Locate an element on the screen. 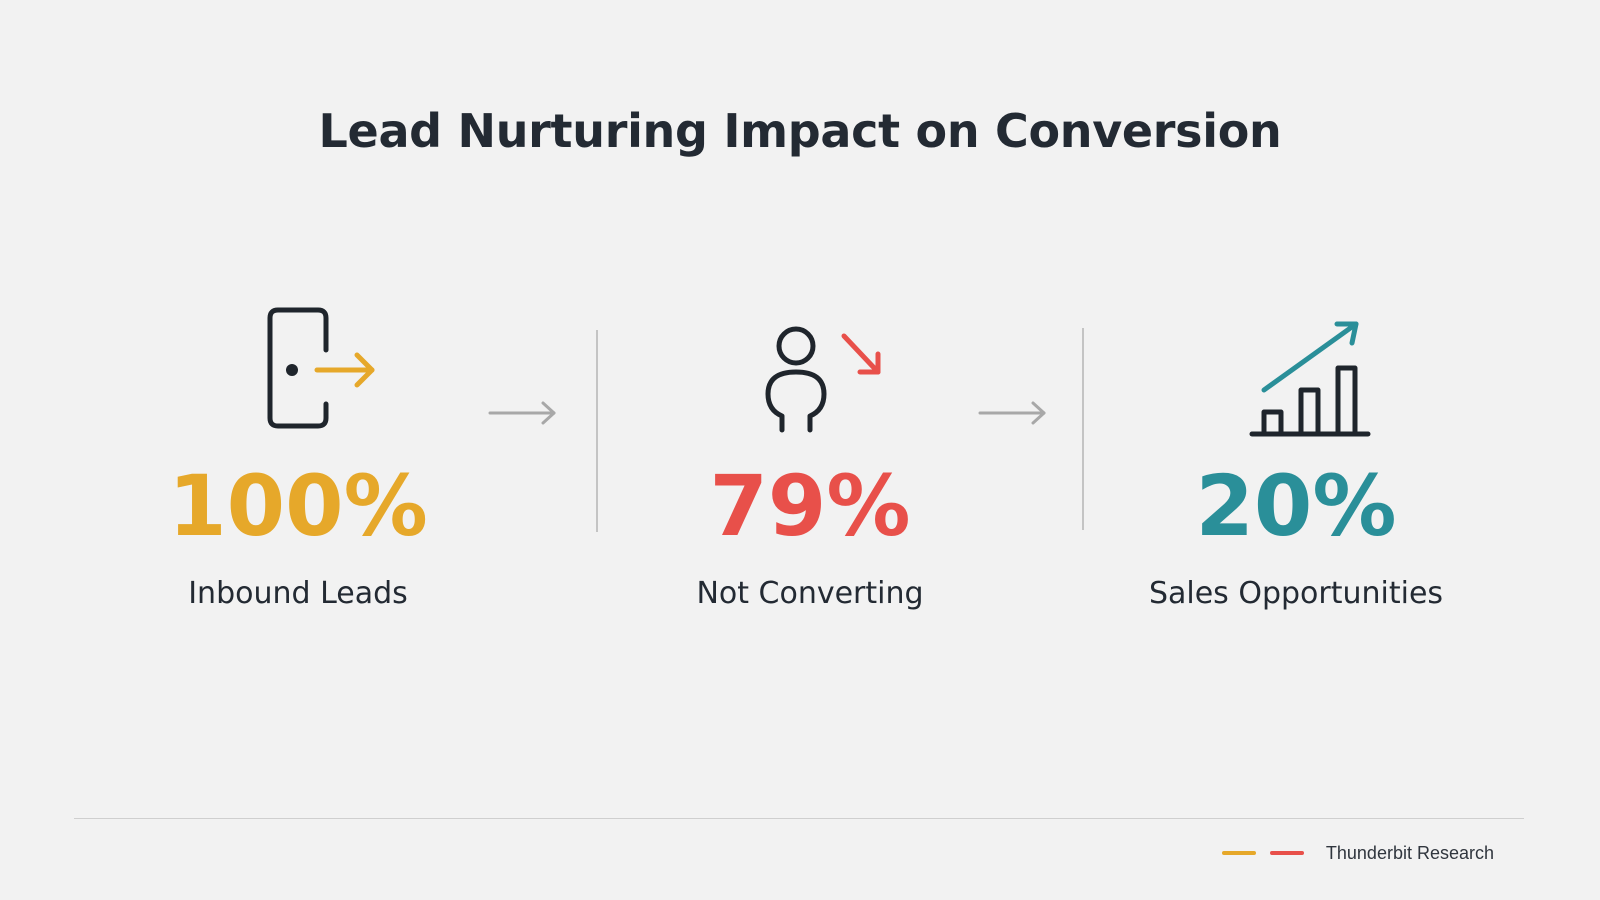  legend-swatch-yellow is located at coordinates (1238, 853).